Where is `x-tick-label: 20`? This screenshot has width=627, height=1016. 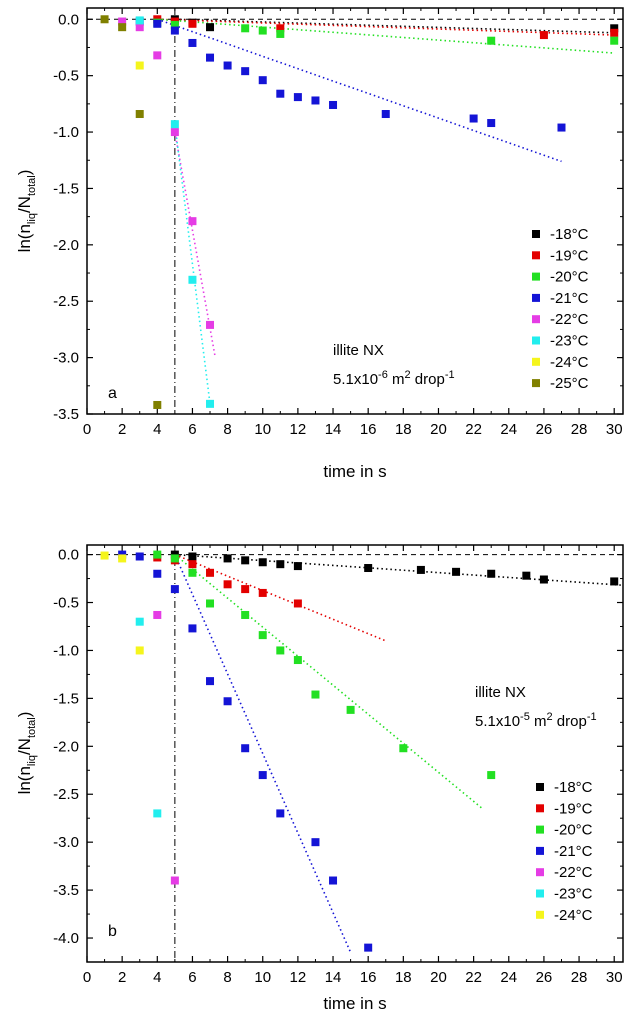
x-tick-label: 20 is located at coordinates (438, 429).